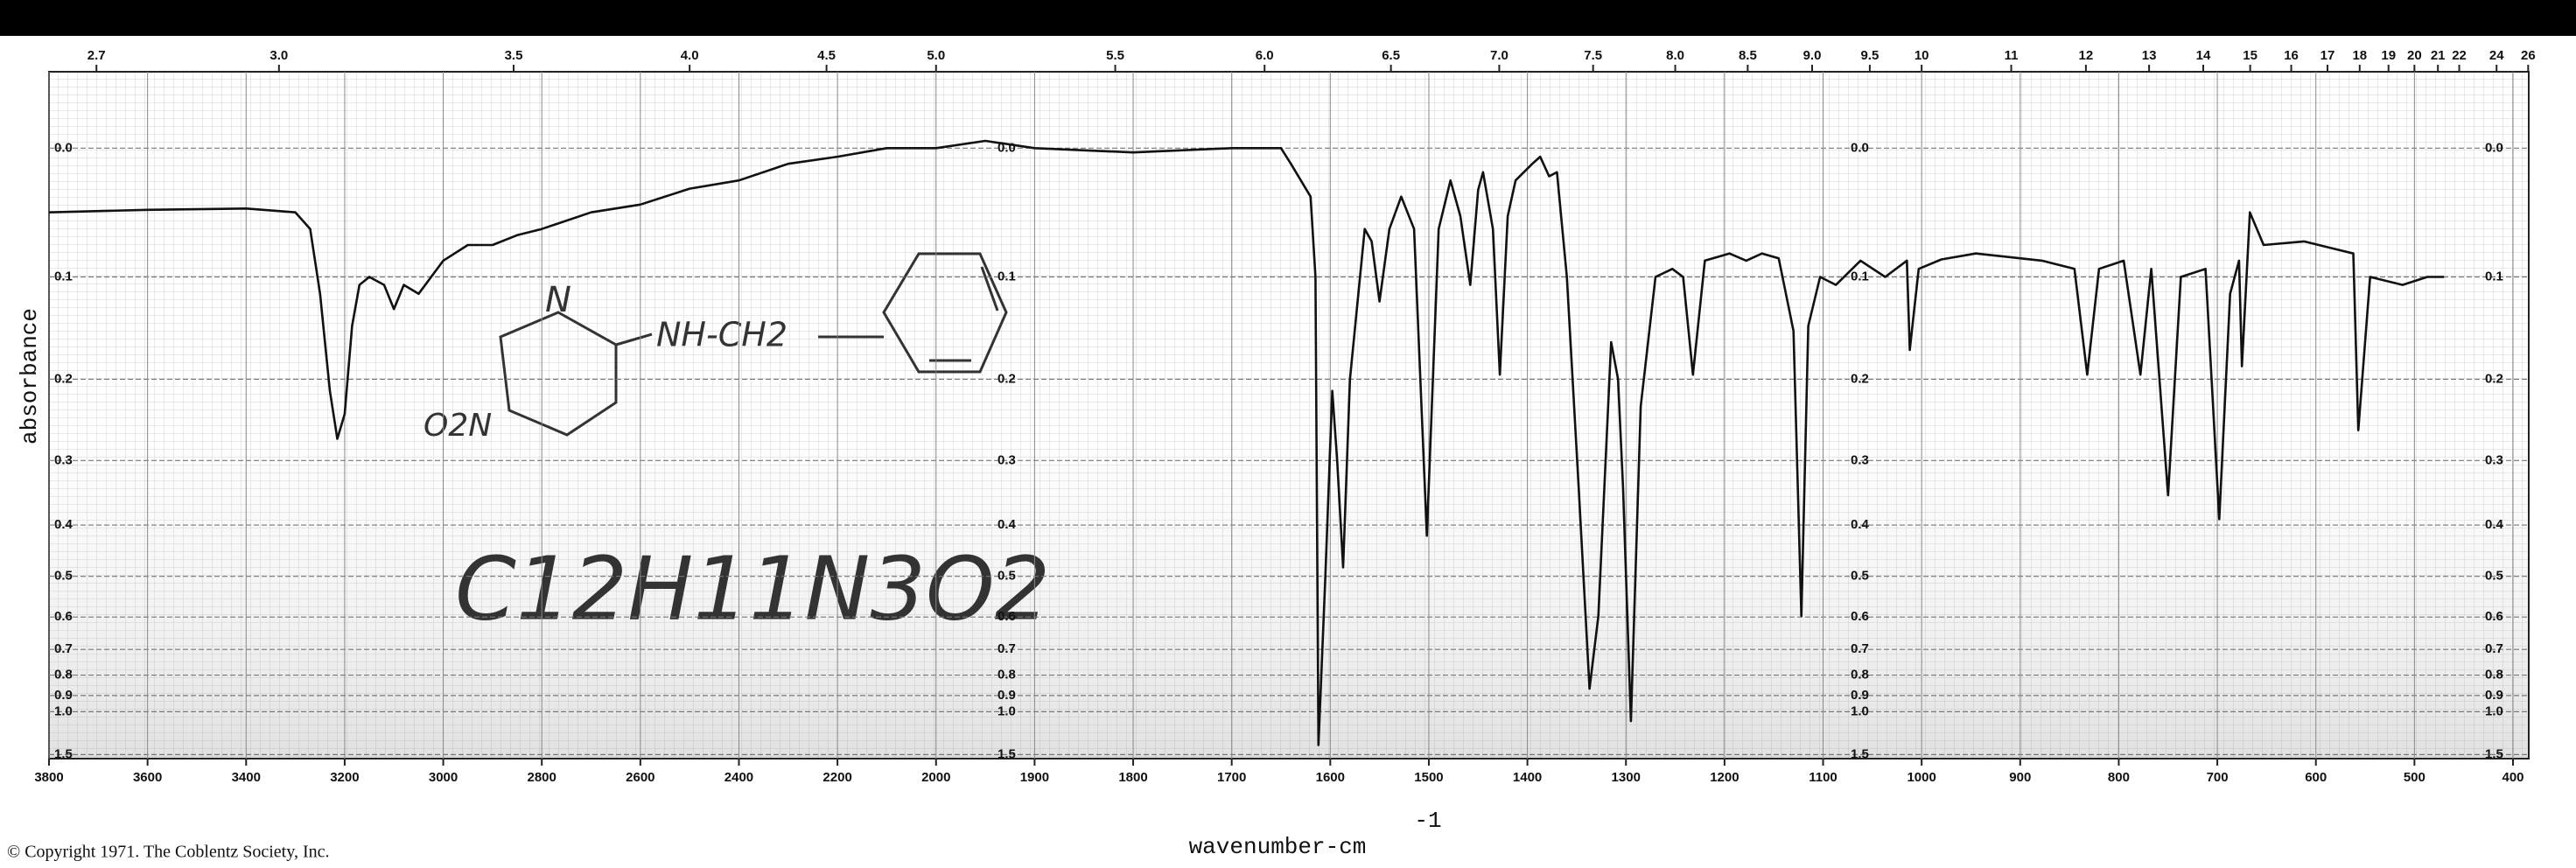 The height and width of the screenshot is (868, 2576). I want to click on x-tick-label: 2600, so click(640, 777).